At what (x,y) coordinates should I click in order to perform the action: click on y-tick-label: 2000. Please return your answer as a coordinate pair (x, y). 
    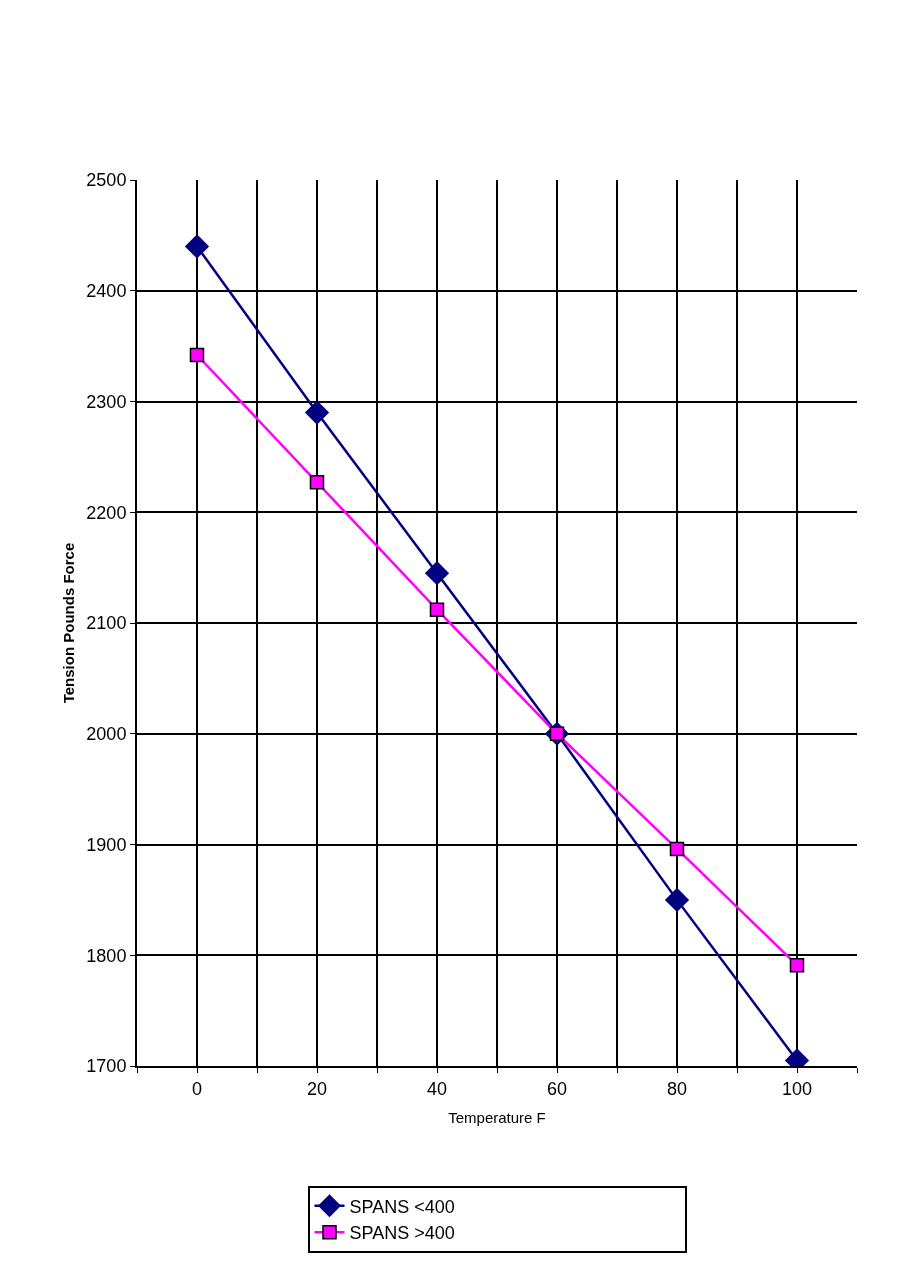
    Looking at the image, I should click on (106, 734).